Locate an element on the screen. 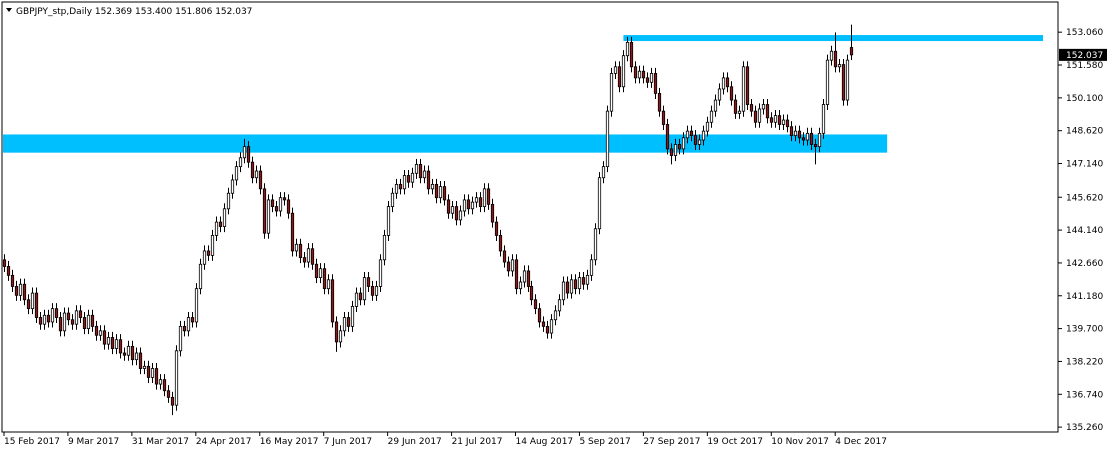 The width and height of the screenshot is (1117, 451). x-tick-label: 21 Jul 2017 is located at coordinates (477, 442).